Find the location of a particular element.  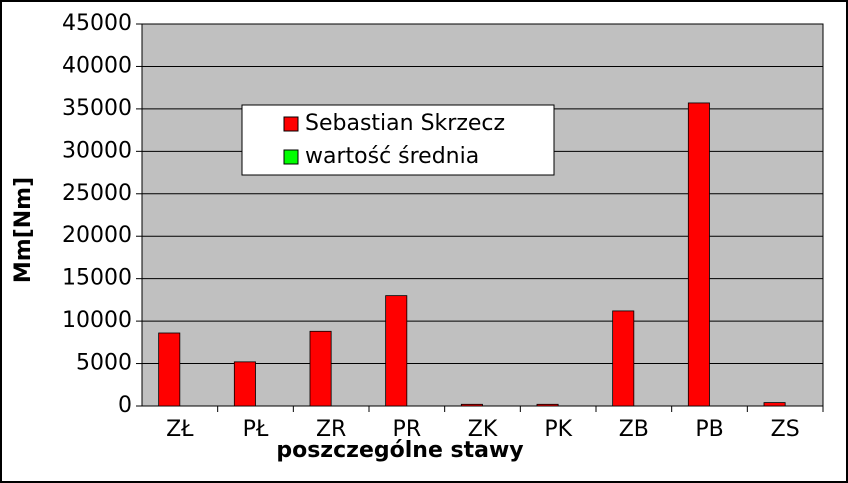

x-tick-label: ZK is located at coordinates (483, 429).